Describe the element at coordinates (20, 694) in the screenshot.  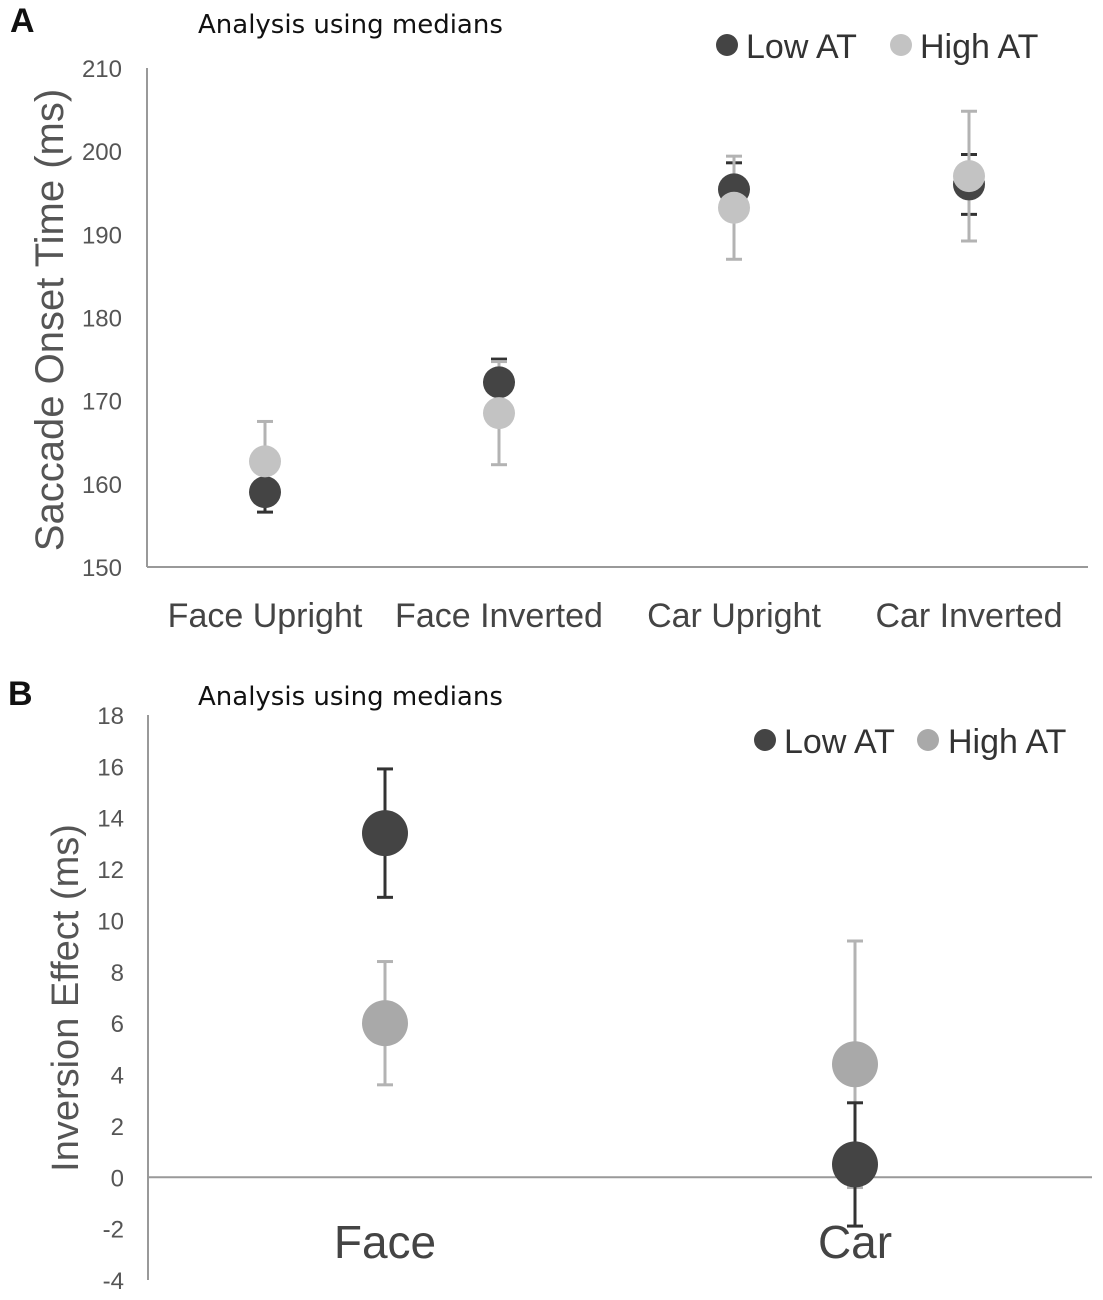
I see `panel-b-letter: B` at that location.